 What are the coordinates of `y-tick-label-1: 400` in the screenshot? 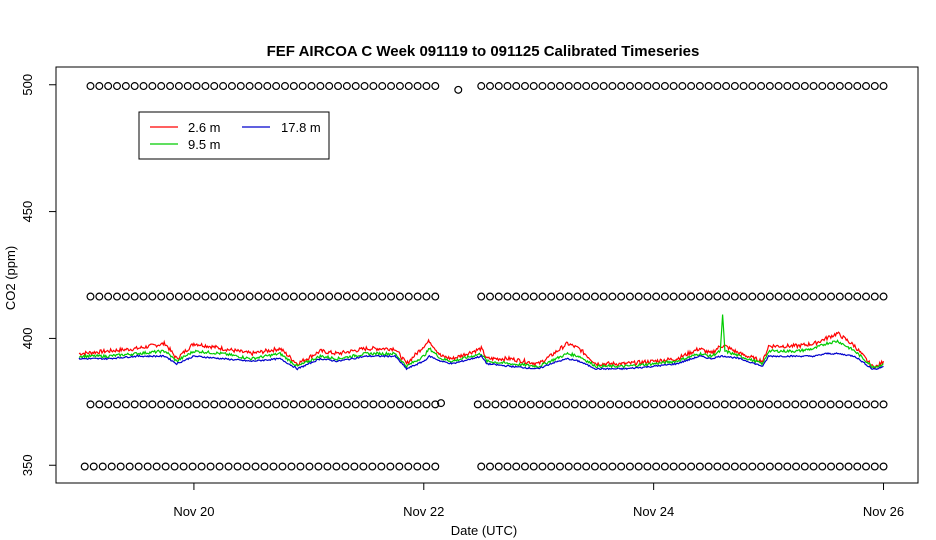 It's located at (27, 339).